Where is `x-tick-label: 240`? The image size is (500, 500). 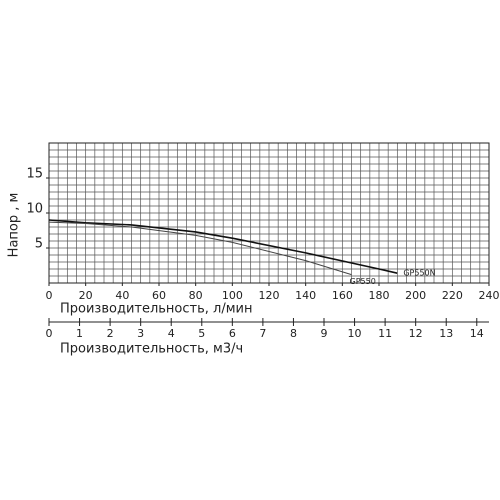
x-tick-label: 240 is located at coordinates (489, 295).